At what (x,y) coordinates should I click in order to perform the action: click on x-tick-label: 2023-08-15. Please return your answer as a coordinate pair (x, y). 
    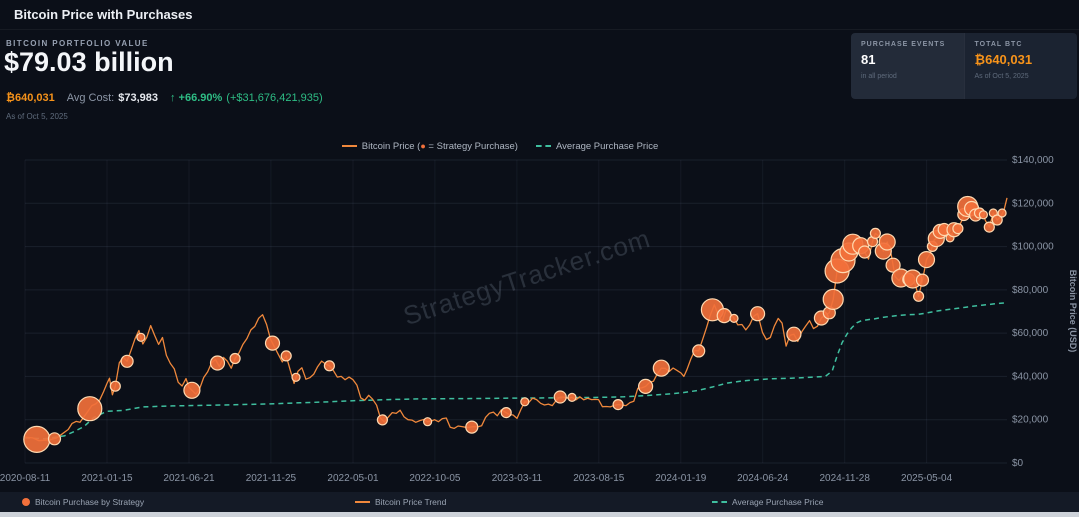
    Looking at the image, I should click on (599, 478).